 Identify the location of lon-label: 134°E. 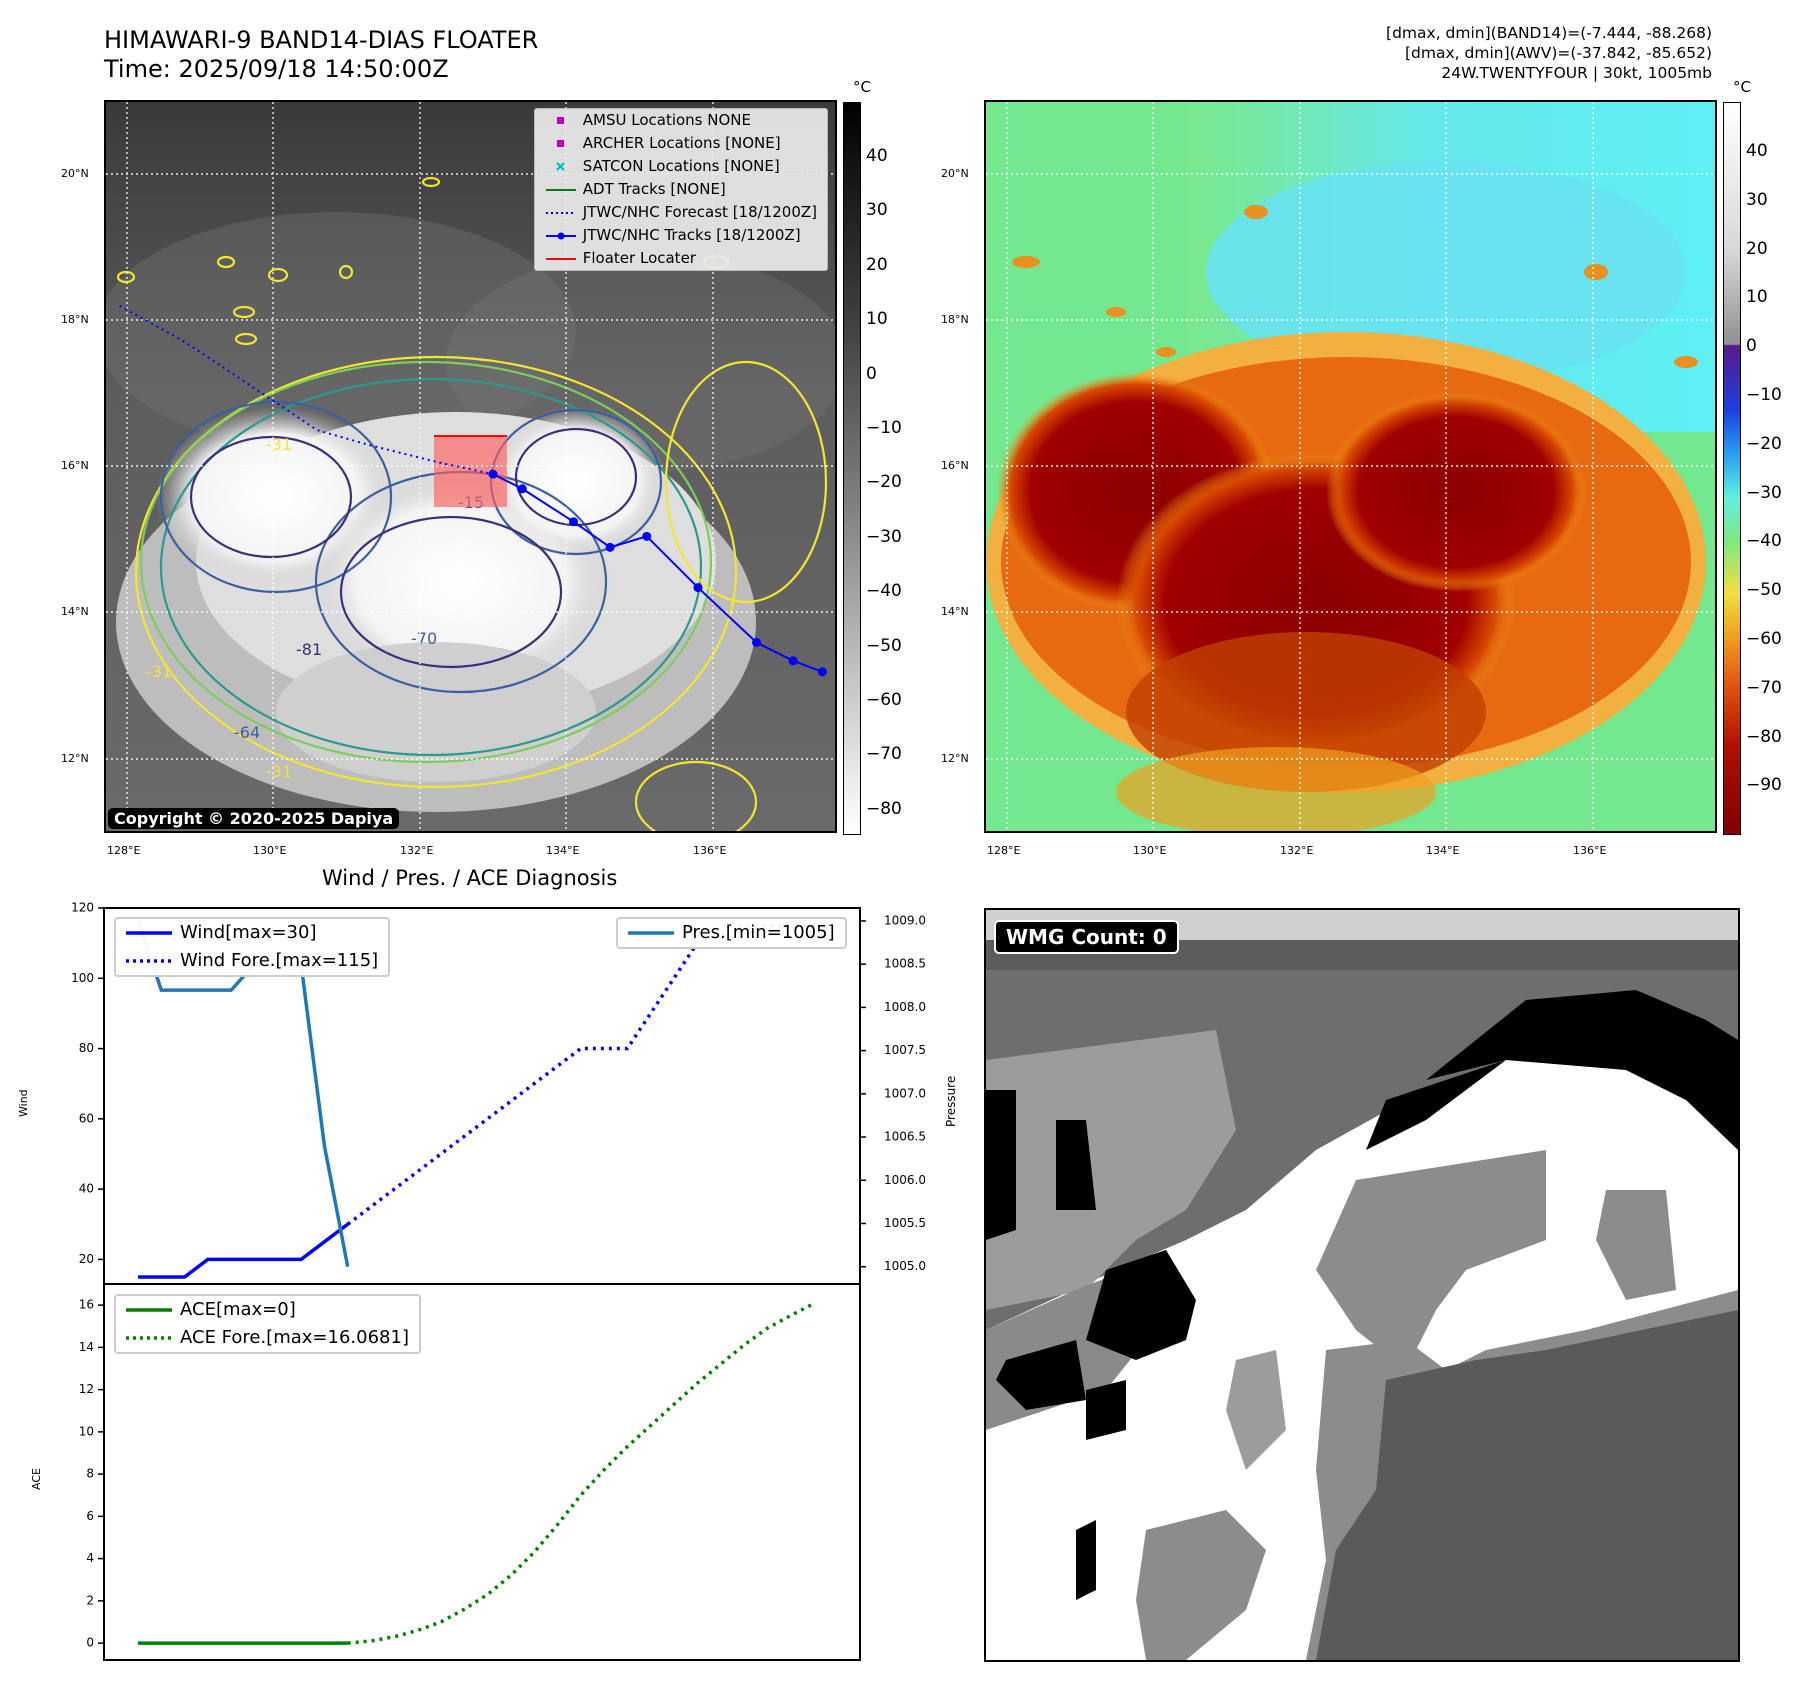
(1443, 850).